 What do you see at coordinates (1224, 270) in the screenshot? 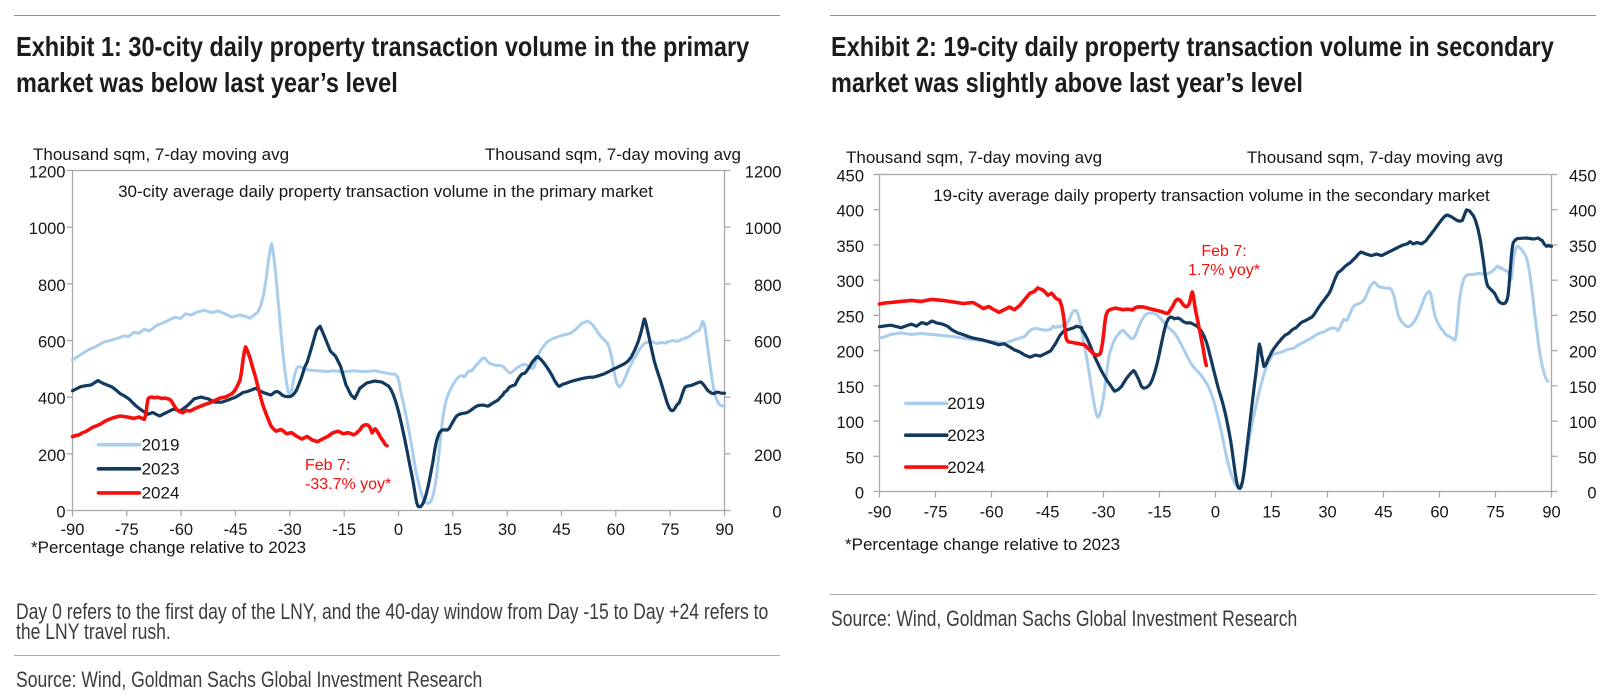
I see `svg-text: 1.7% yoy*` at bounding box center [1224, 270].